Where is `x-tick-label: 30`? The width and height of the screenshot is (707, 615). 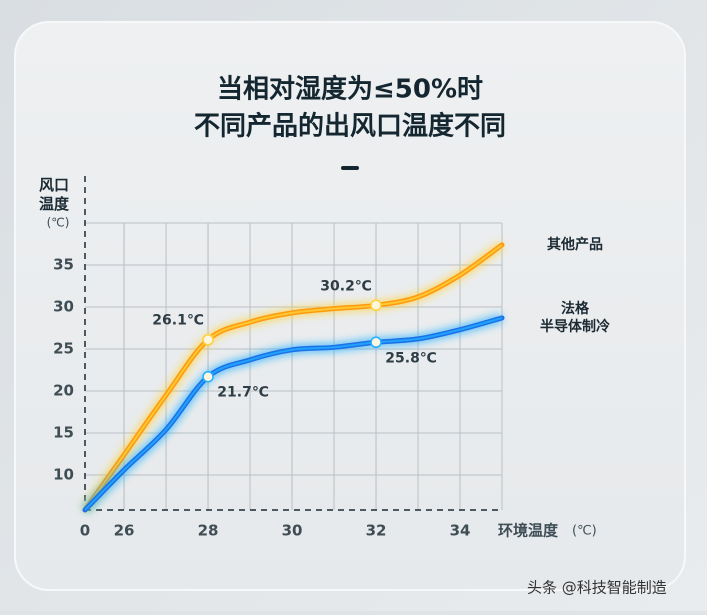
x-tick-label: 30 is located at coordinates (292, 531).